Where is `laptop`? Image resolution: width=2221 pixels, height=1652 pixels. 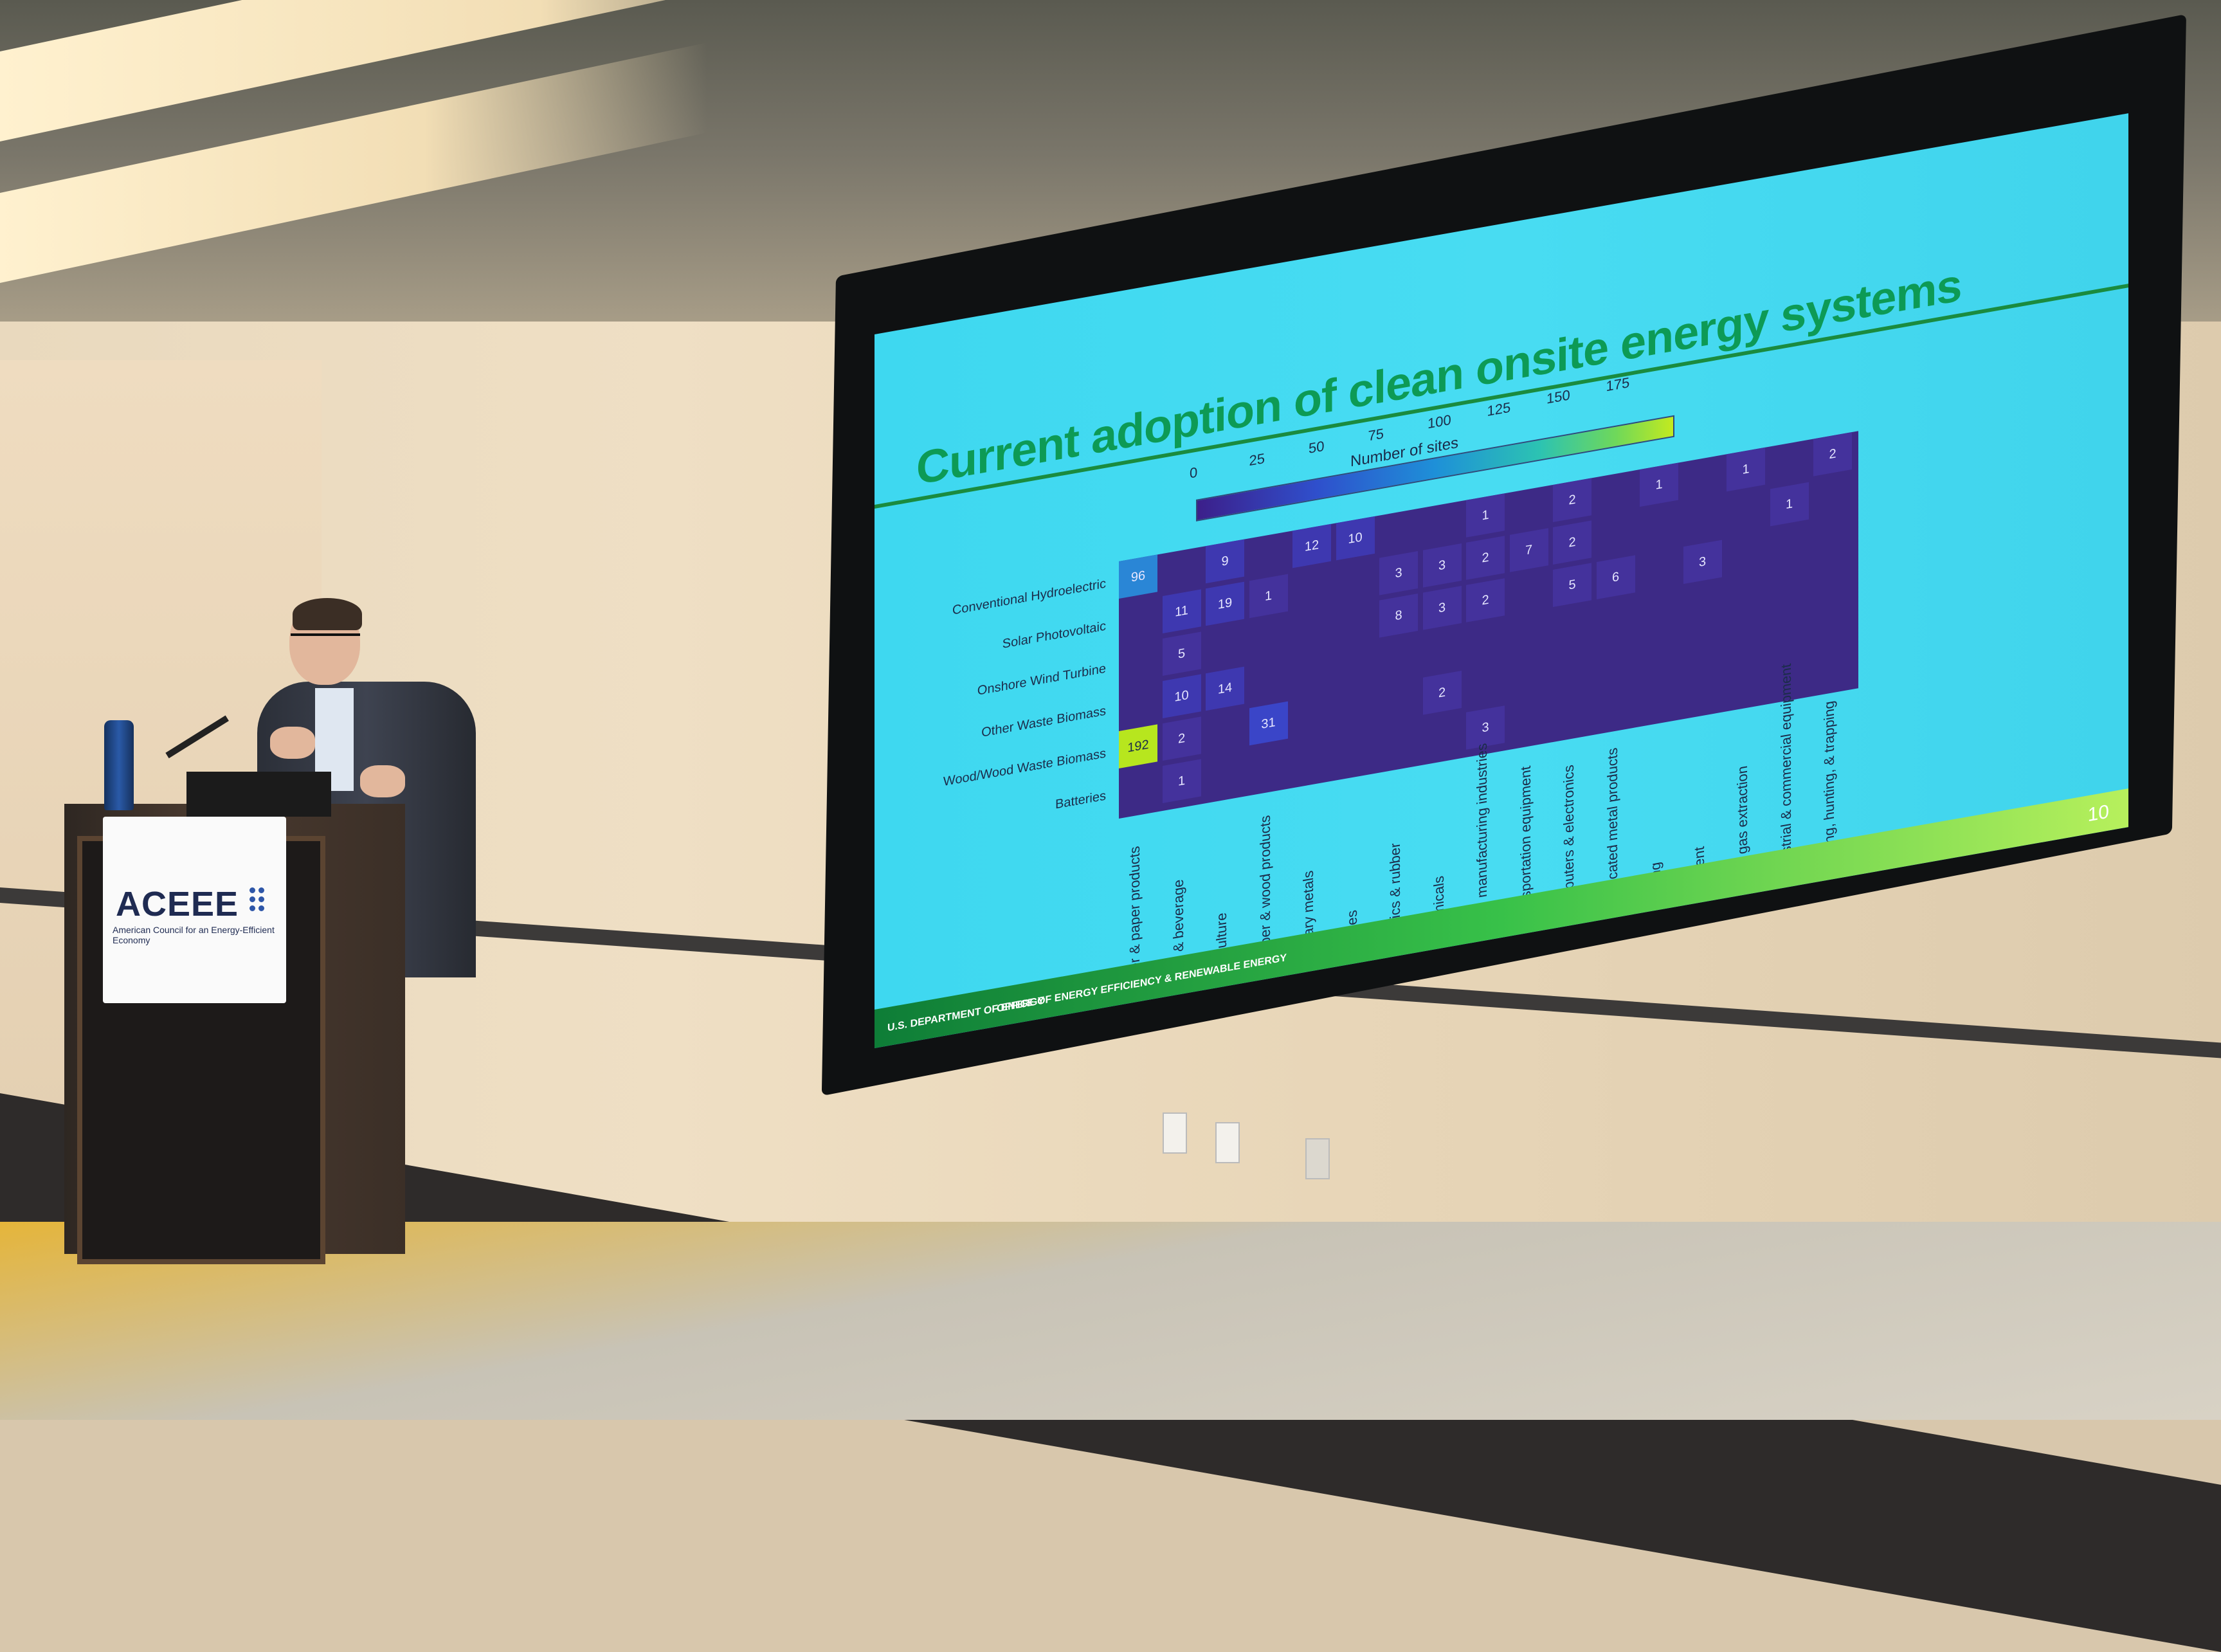
laptop is located at coordinates (258, 794).